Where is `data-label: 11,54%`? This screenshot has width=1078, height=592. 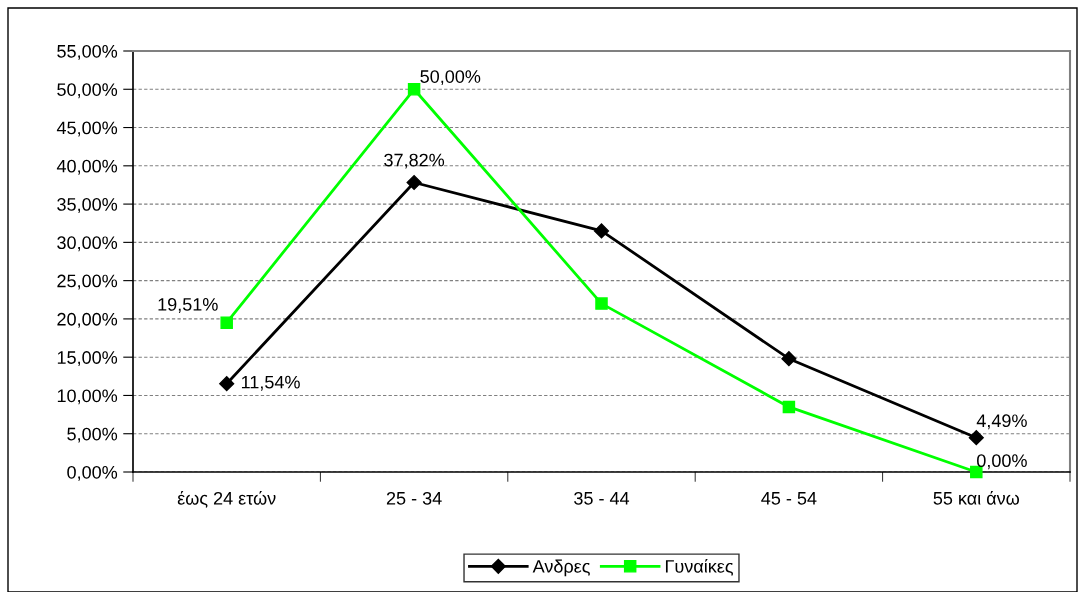
data-label: 11,54% is located at coordinates (270, 383).